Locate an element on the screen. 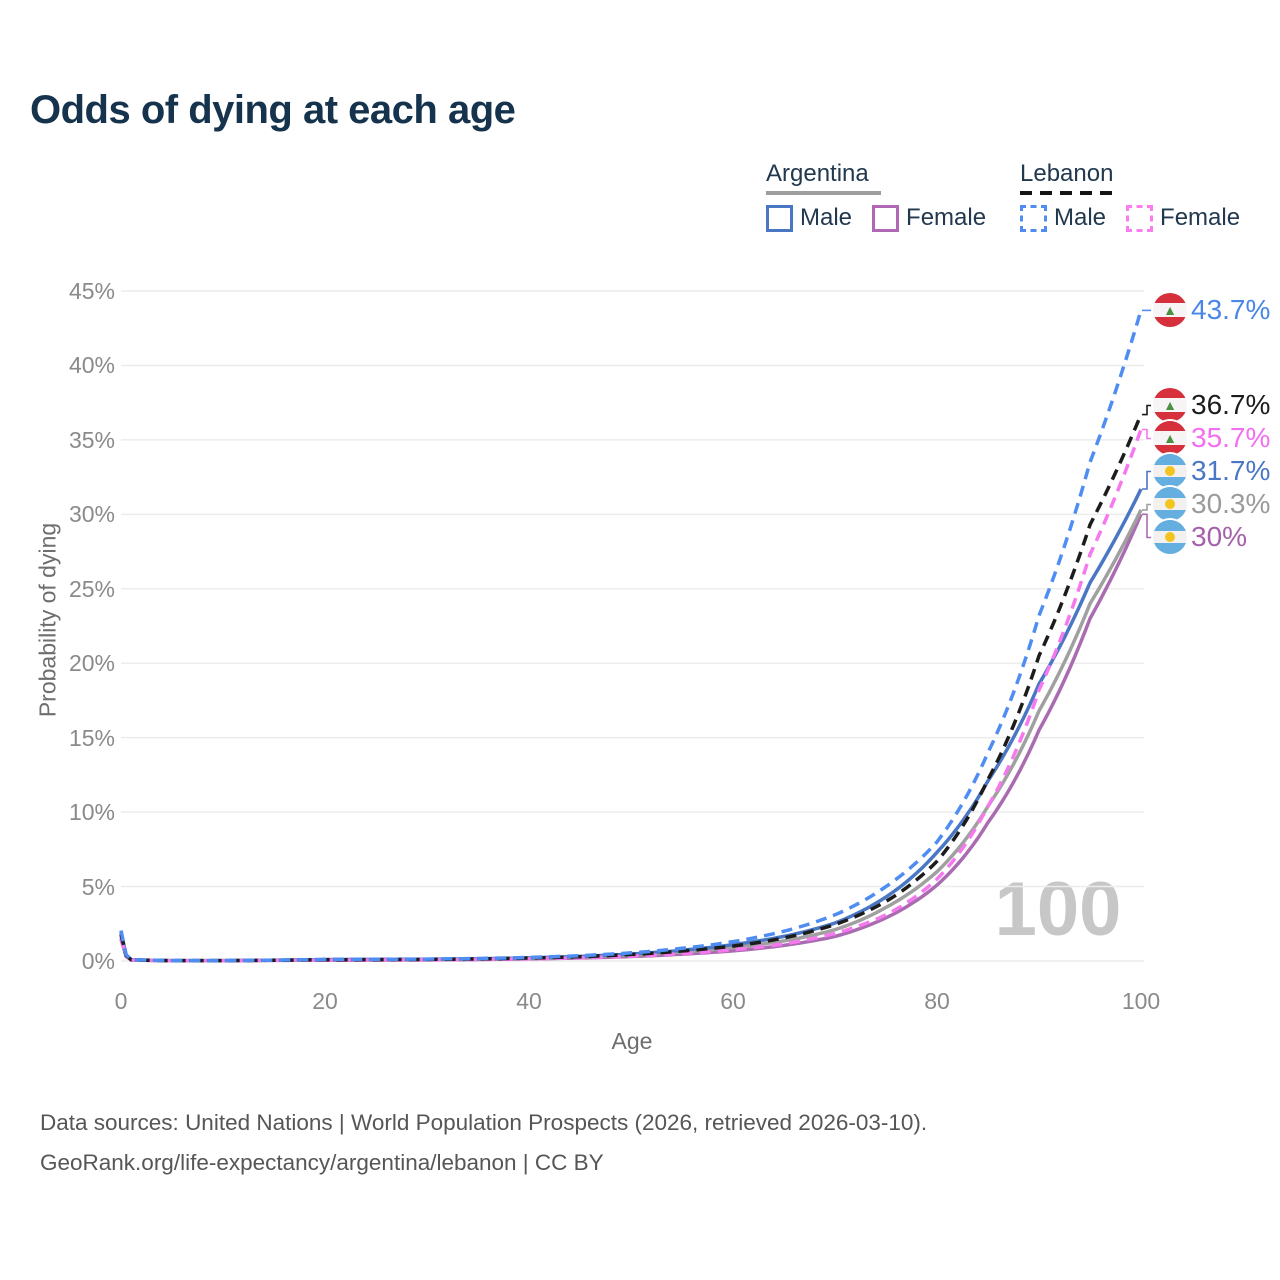 The image size is (1280, 1280). legend-checkbox-argentina-male is located at coordinates (779, 218).